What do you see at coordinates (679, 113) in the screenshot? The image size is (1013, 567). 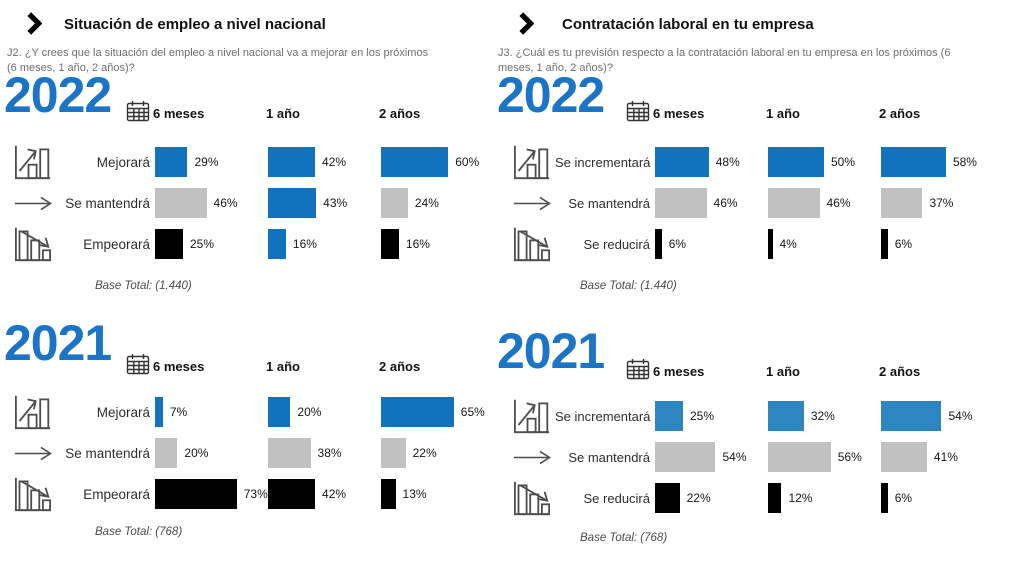 I see `column-header: 6 meses` at bounding box center [679, 113].